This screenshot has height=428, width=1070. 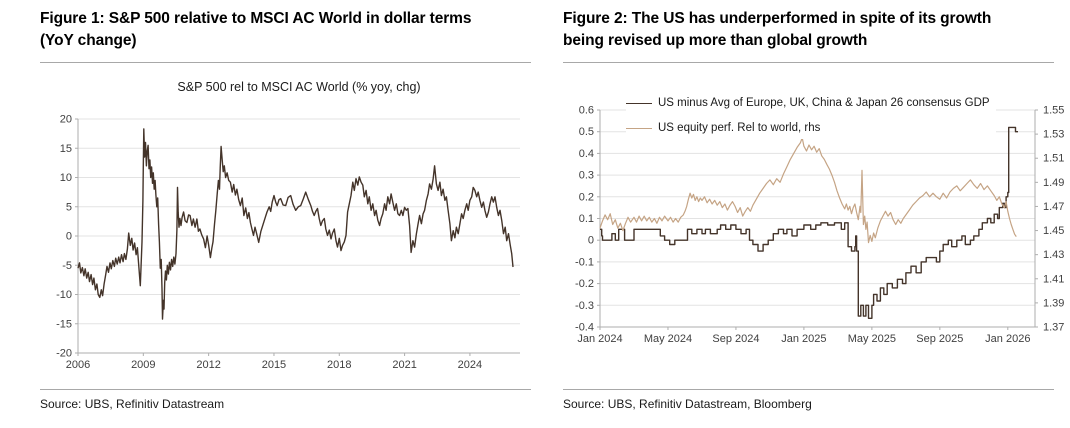 I want to click on x-tick-label: May 2024, so click(x=668, y=339).